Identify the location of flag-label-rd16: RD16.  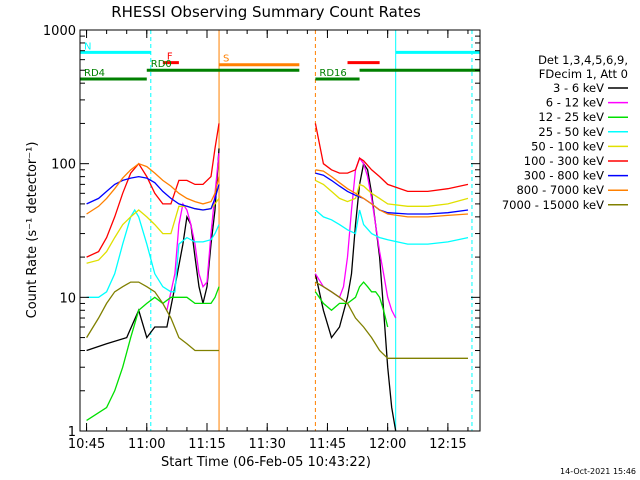
(332, 73).